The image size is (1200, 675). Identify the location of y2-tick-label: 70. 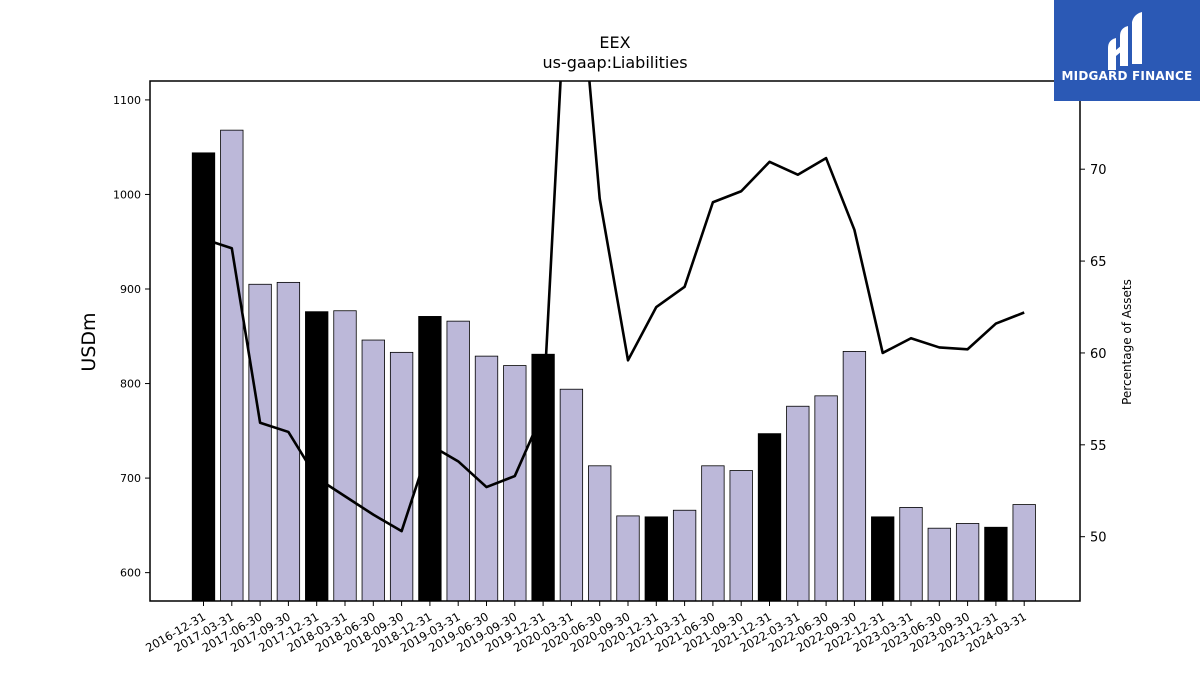
(1098, 170).